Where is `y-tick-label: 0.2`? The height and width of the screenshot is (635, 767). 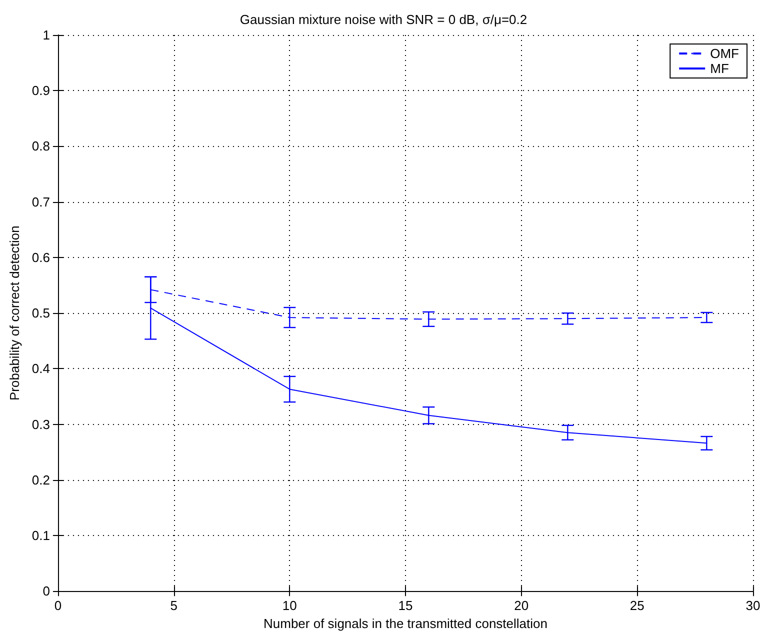 y-tick-label: 0.2 is located at coordinates (41, 480).